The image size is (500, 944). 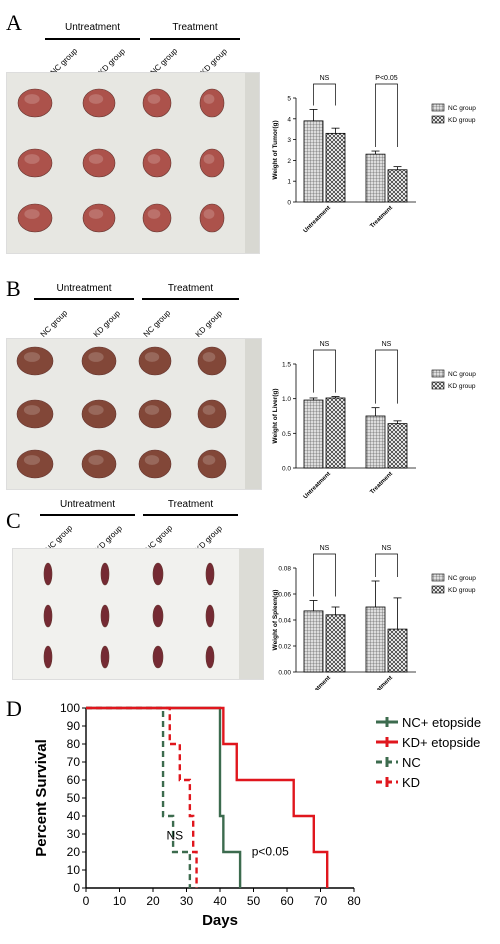 What do you see at coordinates (208, 323) in the screenshot?
I see `column-label: KD group` at bounding box center [208, 323].